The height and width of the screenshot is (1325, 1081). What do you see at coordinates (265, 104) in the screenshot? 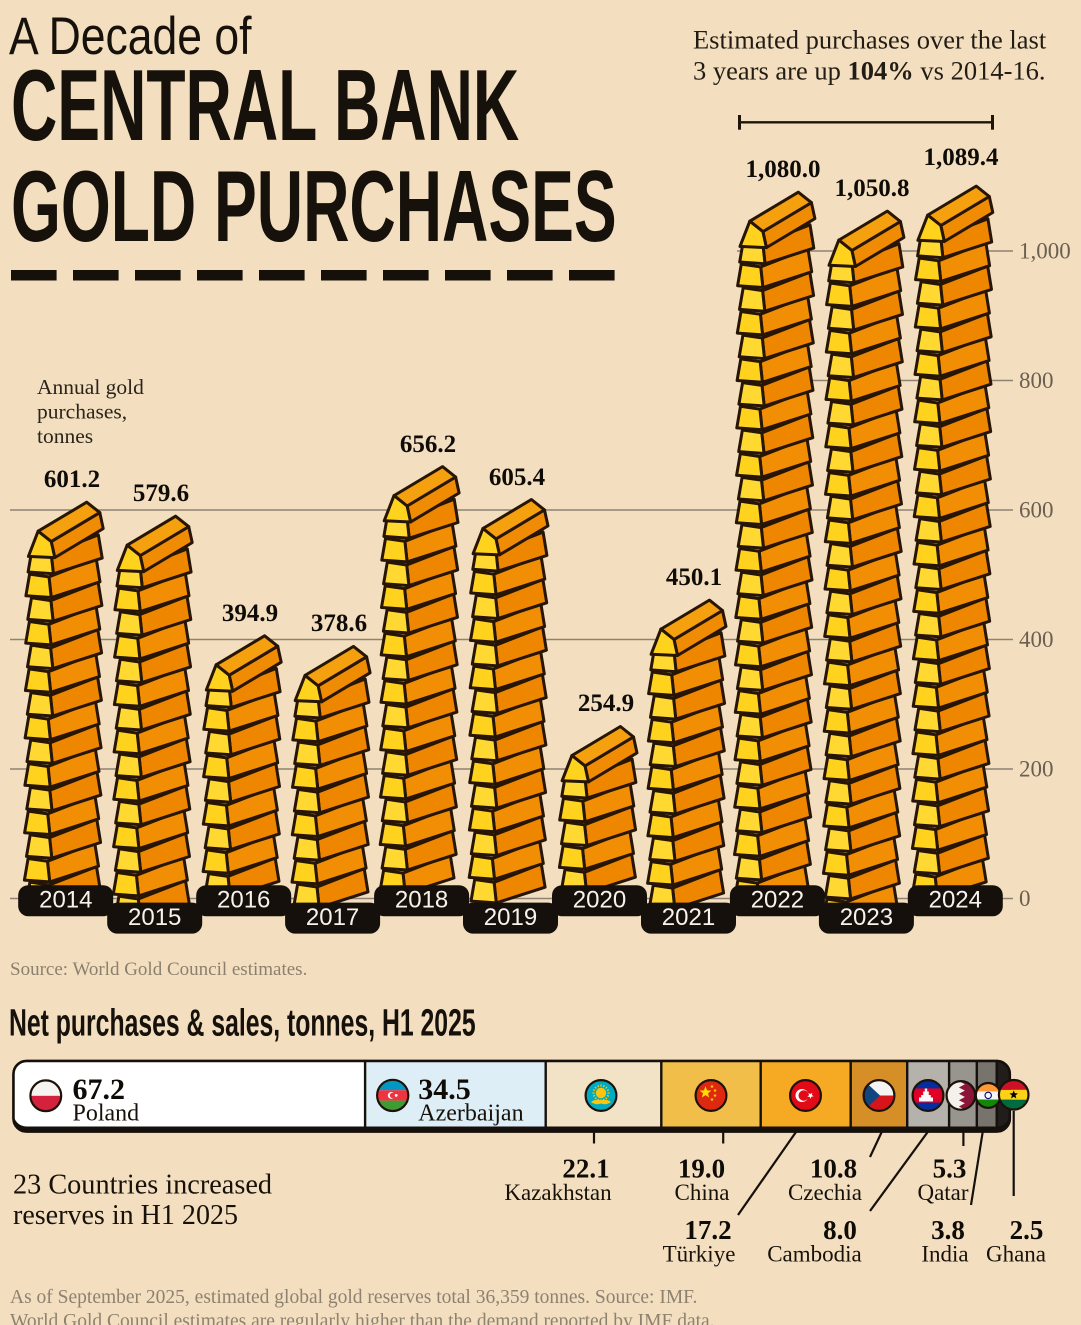
I see `svg-text: CENTRAL BANK` at bounding box center [265, 104].